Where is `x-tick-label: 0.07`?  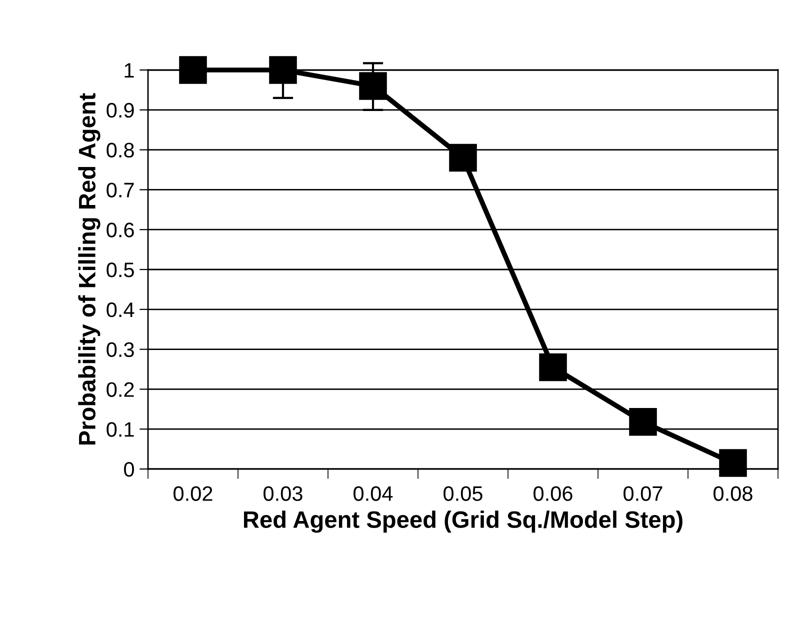
x-tick-label: 0.07 is located at coordinates (643, 493).